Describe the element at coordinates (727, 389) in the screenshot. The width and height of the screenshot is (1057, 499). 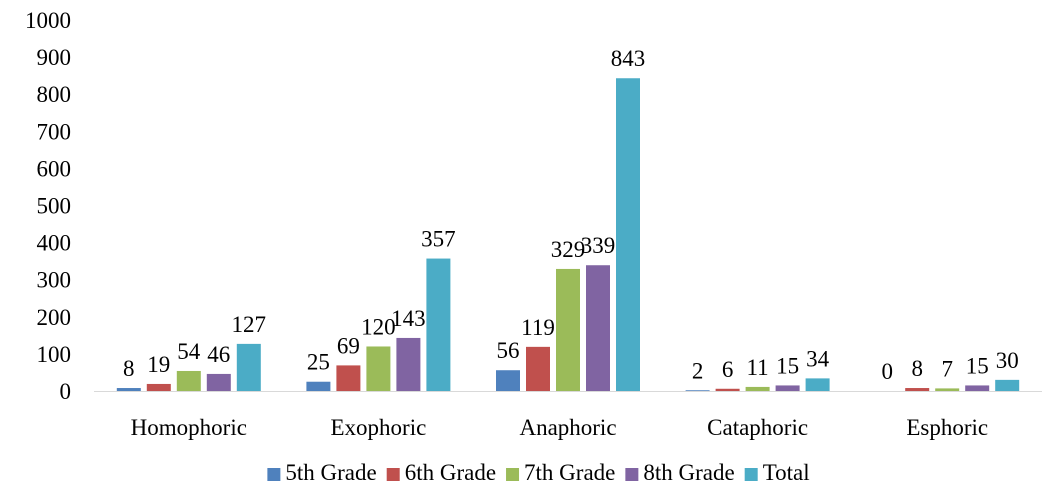
I see `bar-6th-grade-cataphoric` at that location.